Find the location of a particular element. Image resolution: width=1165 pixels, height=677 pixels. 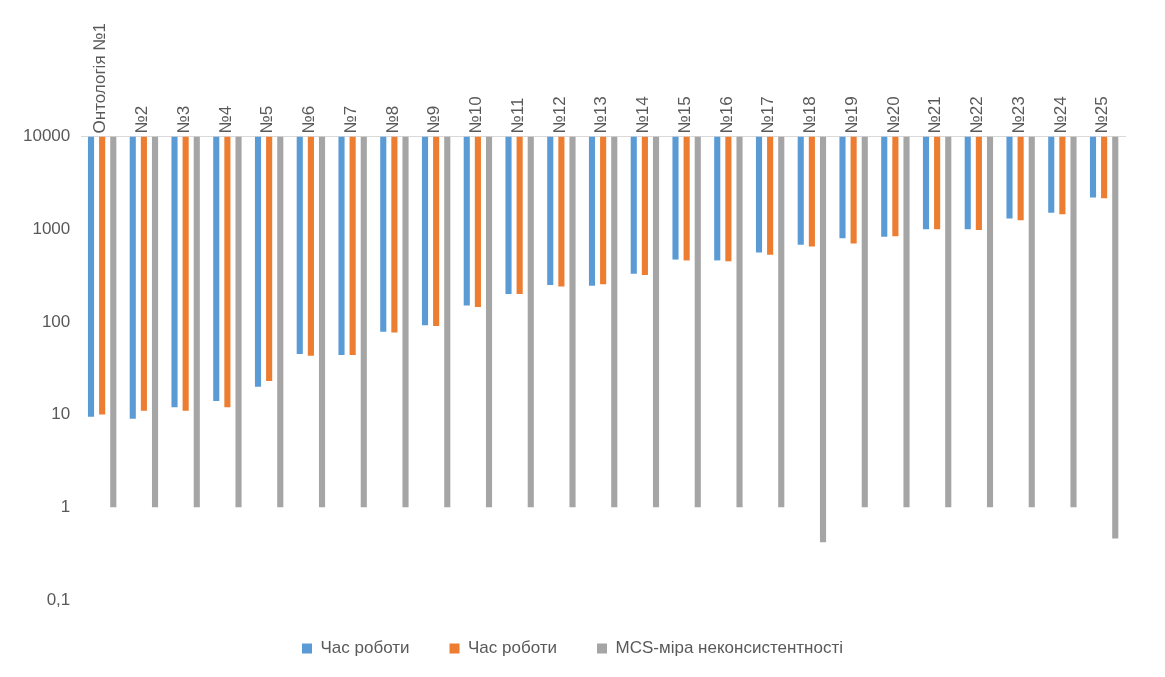

x-tick-label: №13 is located at coordinates (601, 115).